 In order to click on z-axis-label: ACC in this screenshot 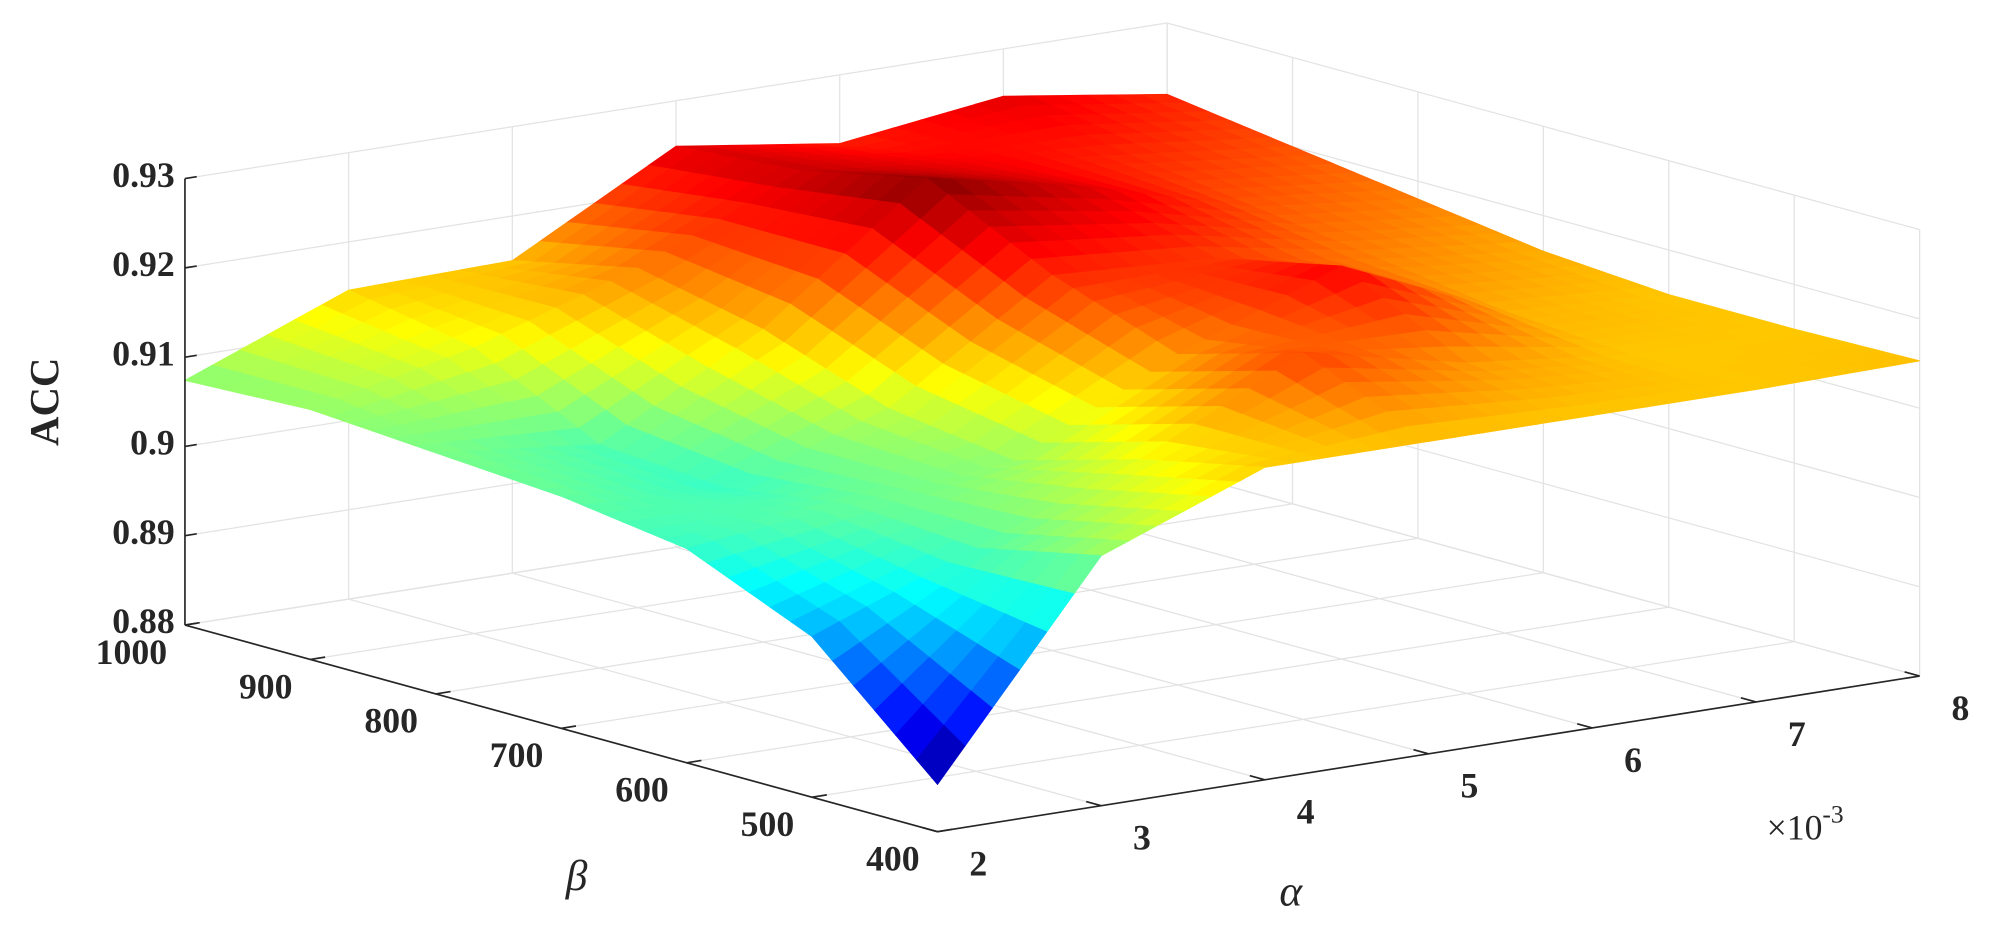, I will do `click(44, 402)`.